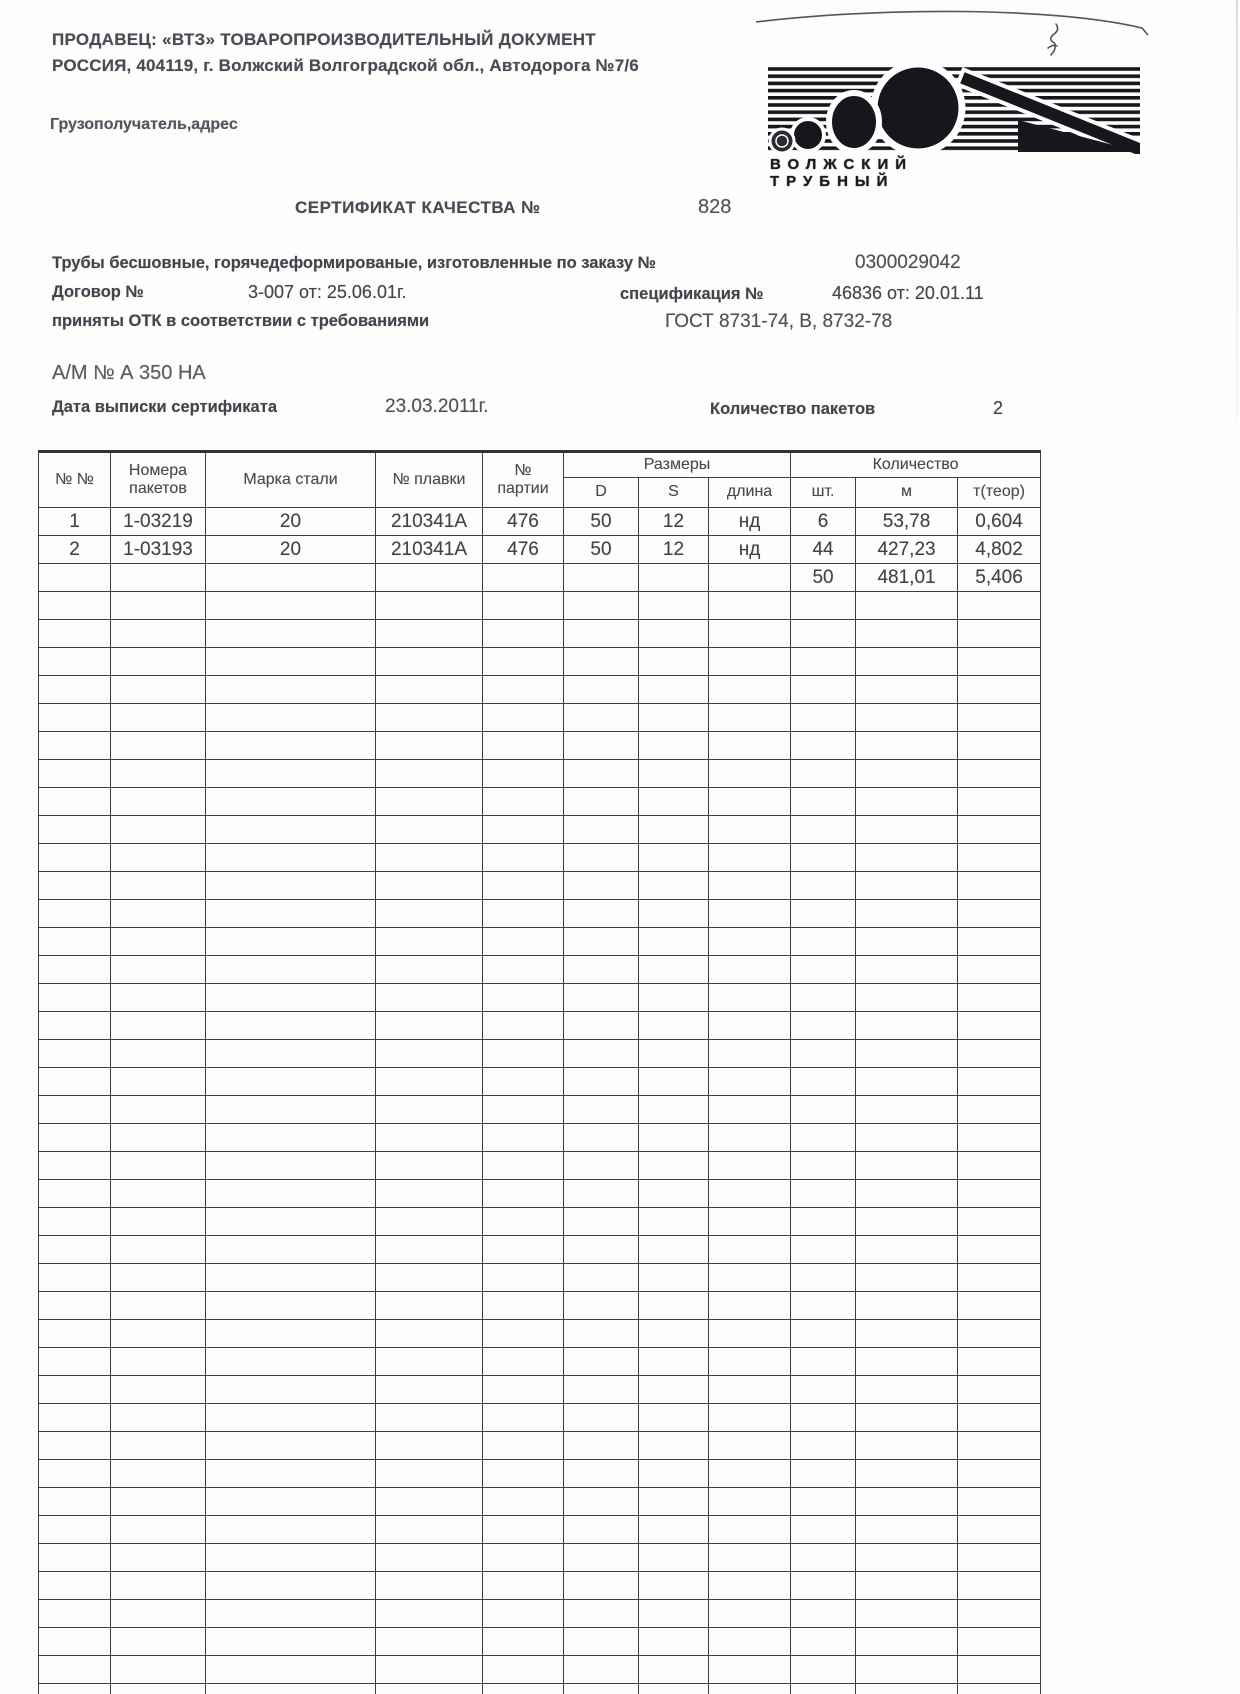 This screenshot has height=1694, width=1240. I want to click on table-cell: 1-03219, so click(158, 521).